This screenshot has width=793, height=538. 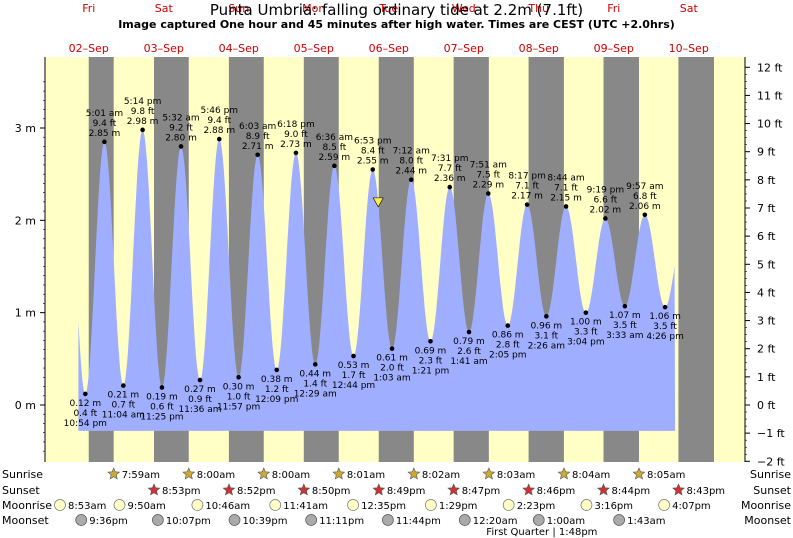 I want to click on right-tick-label: −2 ft, so click(x=771, y=461).